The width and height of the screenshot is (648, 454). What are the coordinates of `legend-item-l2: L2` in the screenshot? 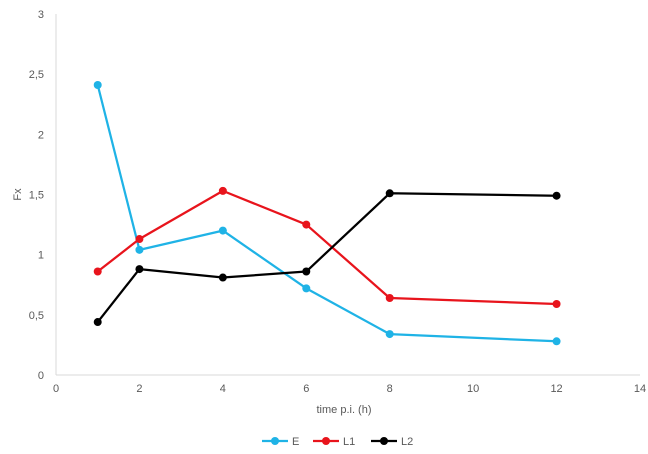 It's located at (392, 442).